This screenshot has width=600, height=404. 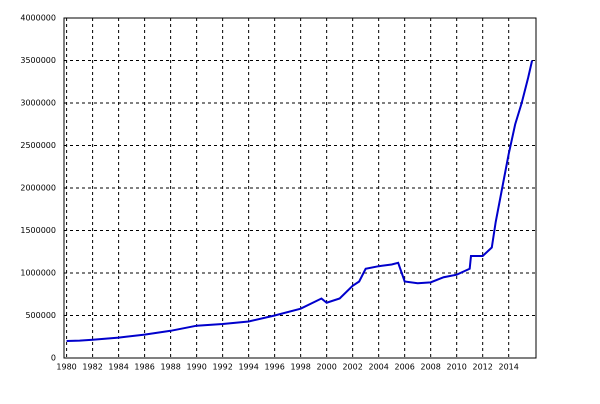 What do you see at coordinates (38, 273) in the screenshot?
I see `y-tick-label: 1000000` at bounding box center [38, 273].